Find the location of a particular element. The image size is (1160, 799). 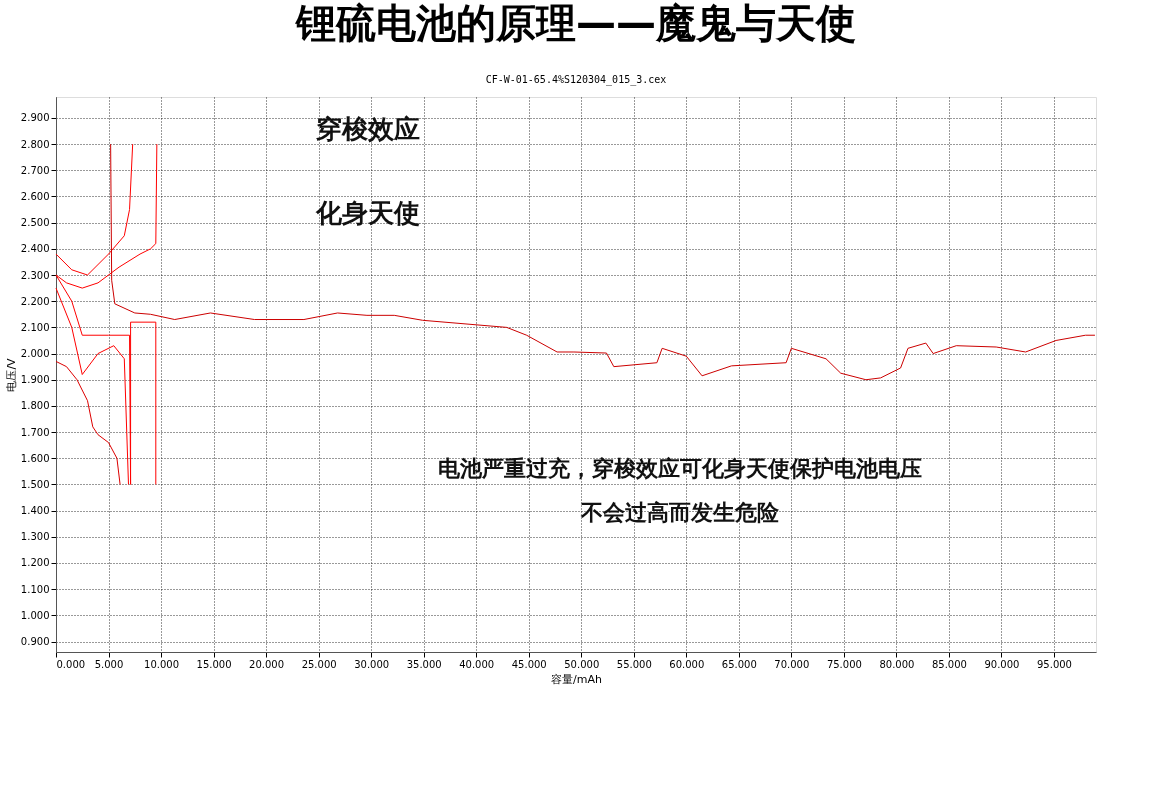

y-tick-label: 2.300 is located at coordinates (35, 275).